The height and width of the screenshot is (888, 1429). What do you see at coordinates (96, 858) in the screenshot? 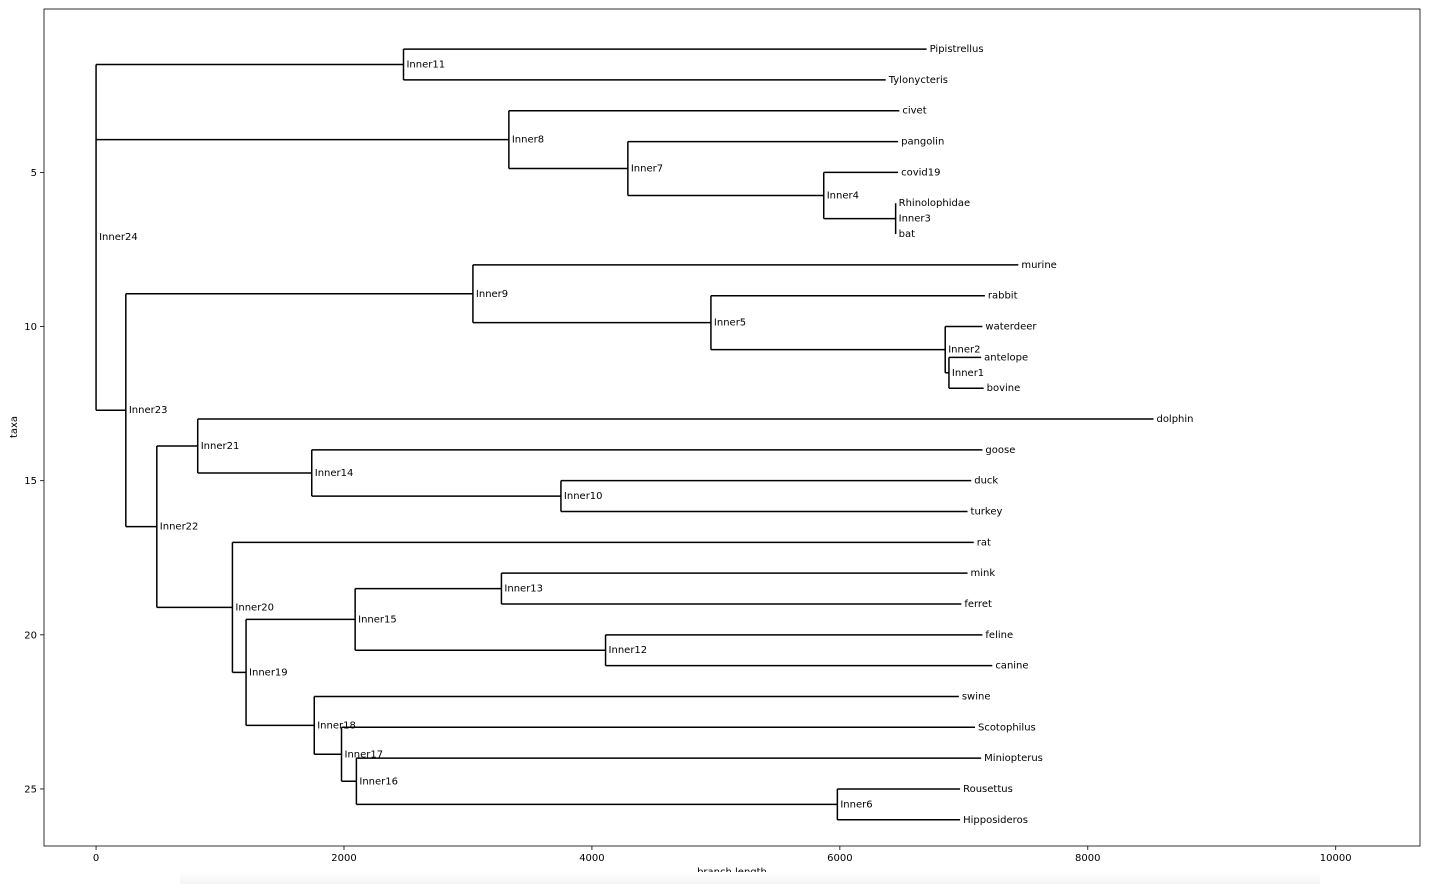
I see `x-tick-label: 0` at bounding box center [96, 858].